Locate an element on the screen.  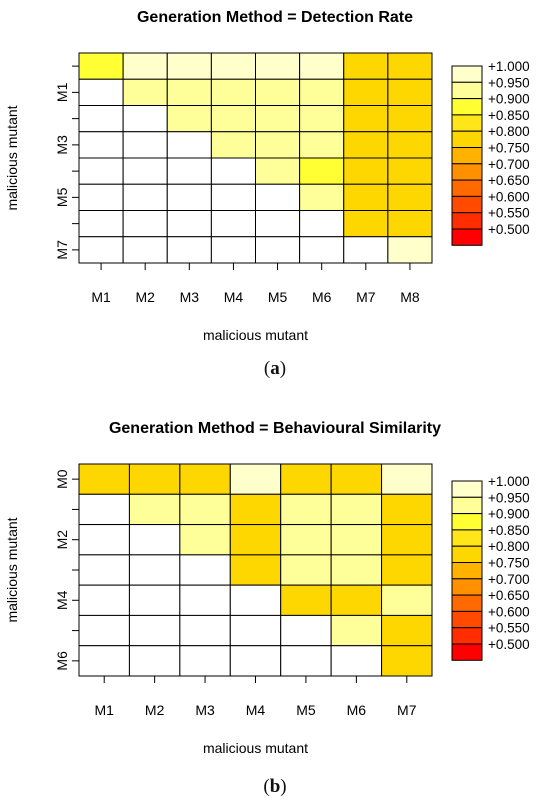
chart-title: Generation Method = Detection Rate is located at coordinates (275, 17).